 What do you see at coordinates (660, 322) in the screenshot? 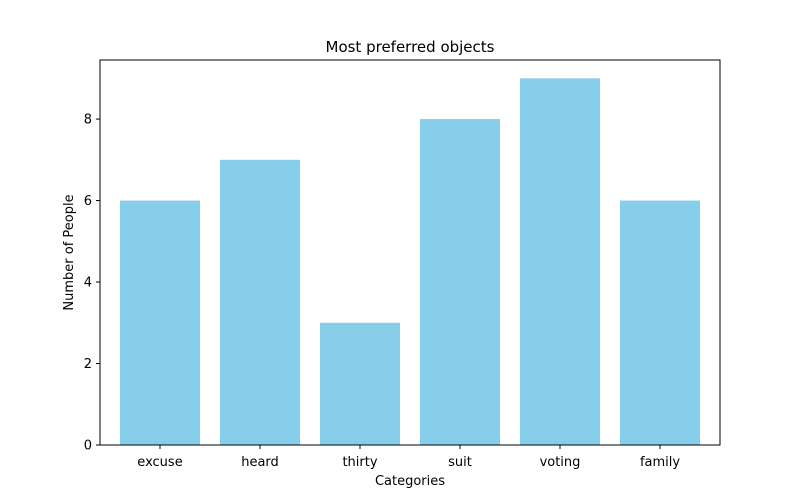
I see `bar-family` at bounding box center [660, 322].